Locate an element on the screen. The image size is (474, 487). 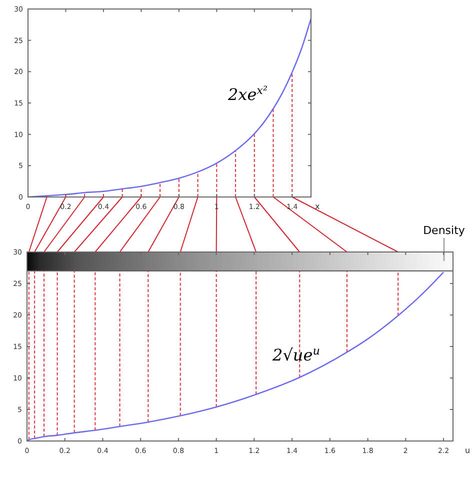
x-axis-title: x is located at coordinates (317, 206).